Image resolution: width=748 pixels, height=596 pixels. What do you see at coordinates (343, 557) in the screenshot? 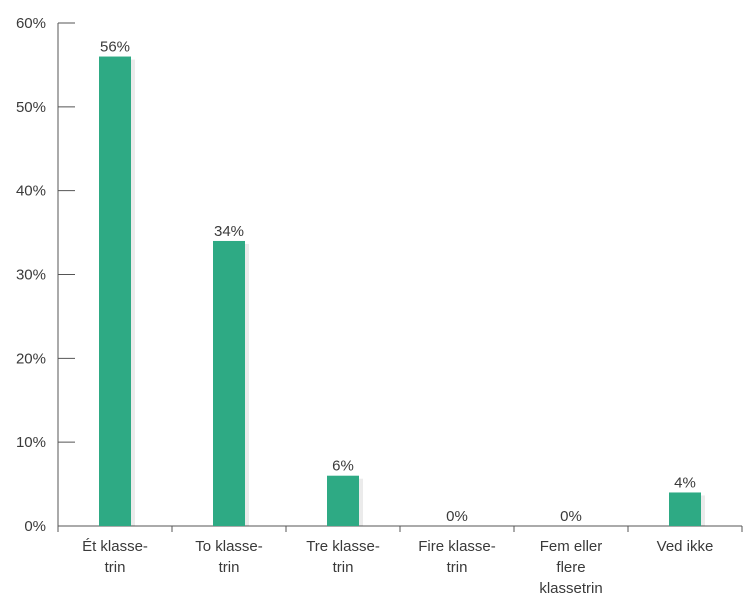
I see `category-label: Tre klasse-trin` at bounding box center [343, 557].